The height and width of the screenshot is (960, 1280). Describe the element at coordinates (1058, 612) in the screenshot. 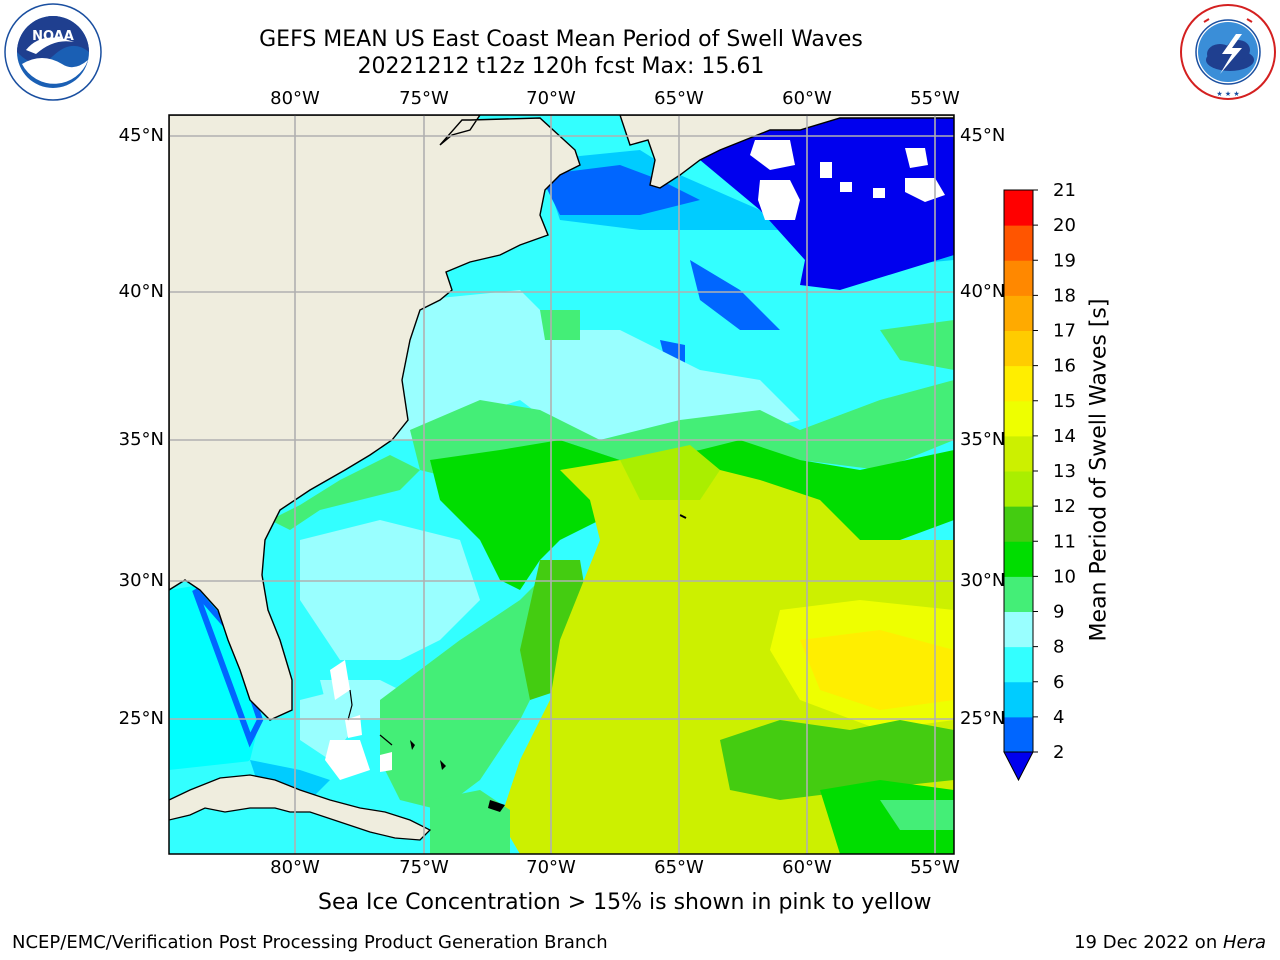

I see `colorbar-tick-label: 9` at that location.